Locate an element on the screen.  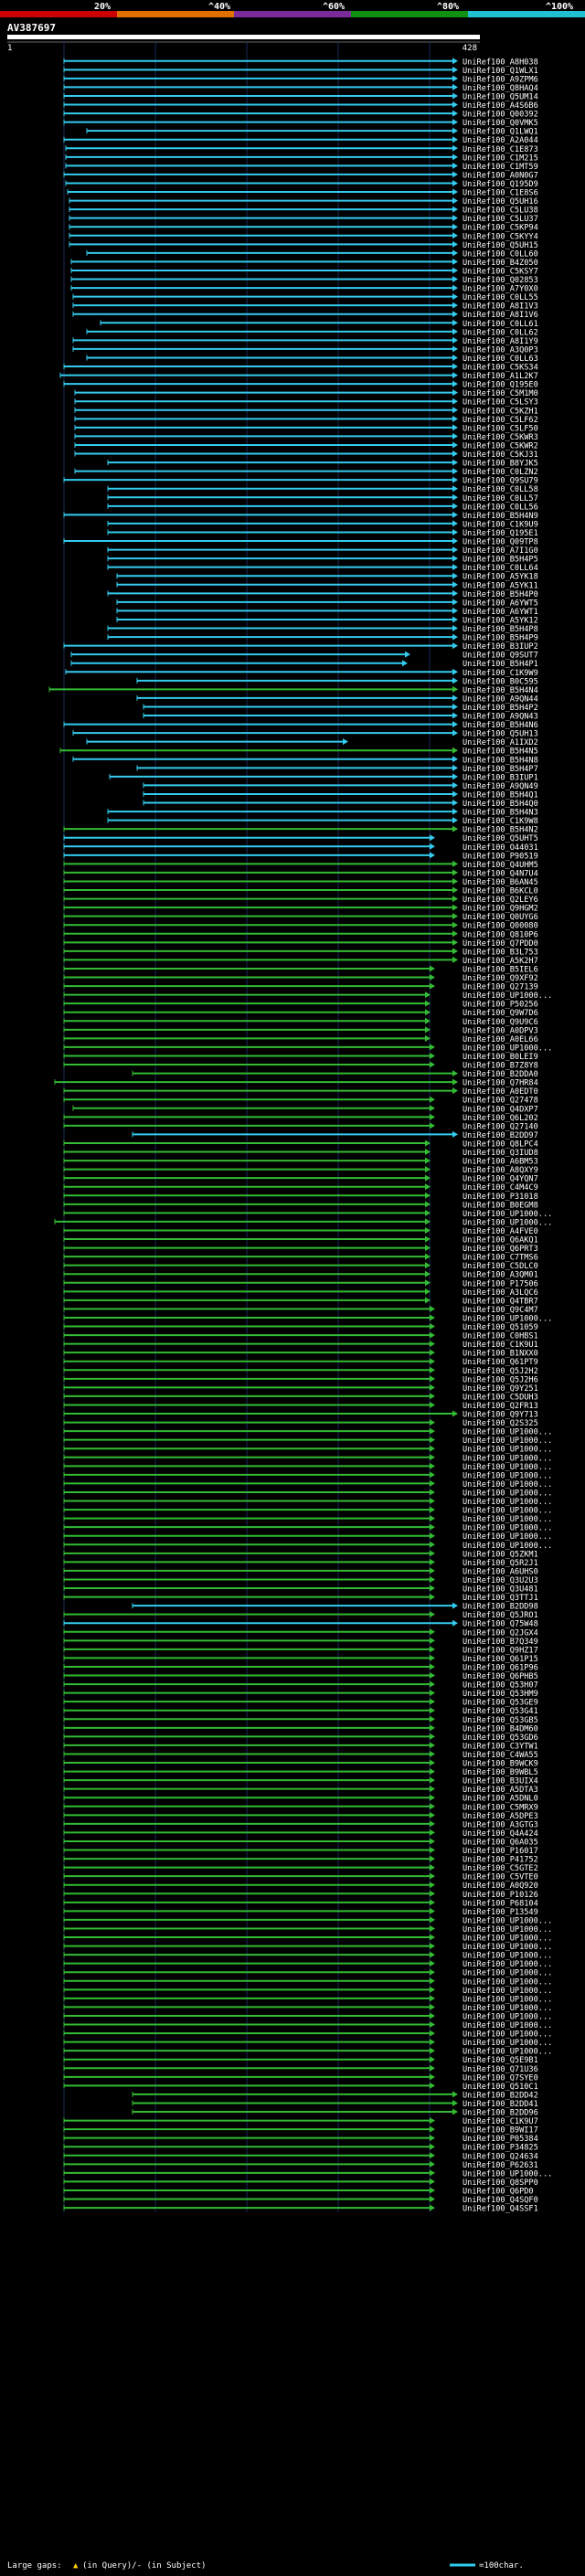
hit-label: UniRef100_Q2S325 is located at coordinates (501, 1423).